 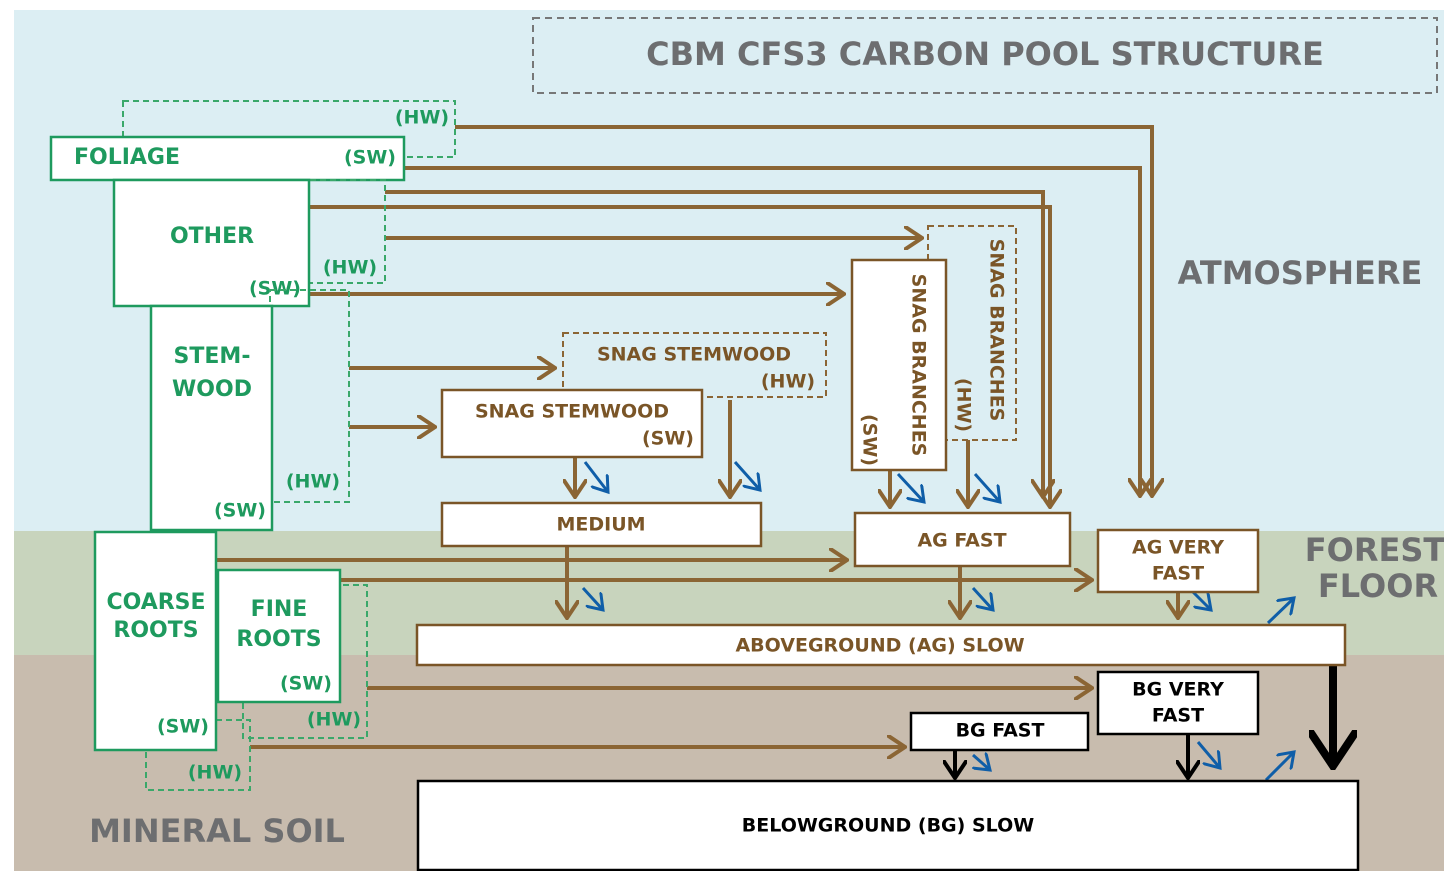 What do you see at coordinates (212, 356) in the screenshot?
I see `pool-label: STEM-` at bounding box center [212, 356].